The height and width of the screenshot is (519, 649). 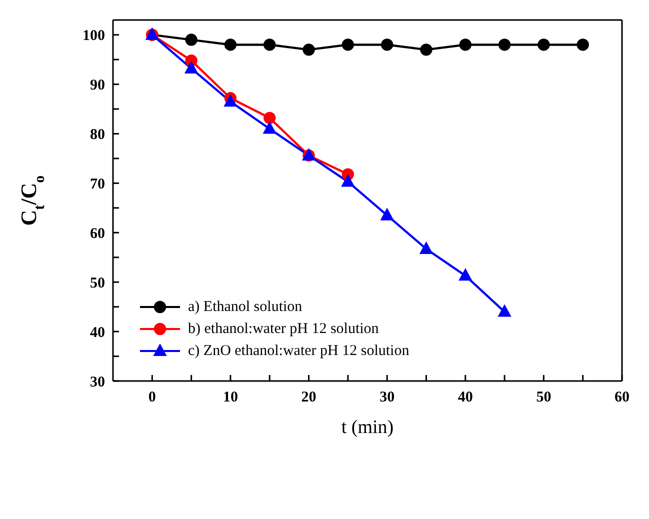 What do you see at coordinates (152, 398) in the screenshot?
I see `x-tick-label: 0` at bounding box center [152, 398].